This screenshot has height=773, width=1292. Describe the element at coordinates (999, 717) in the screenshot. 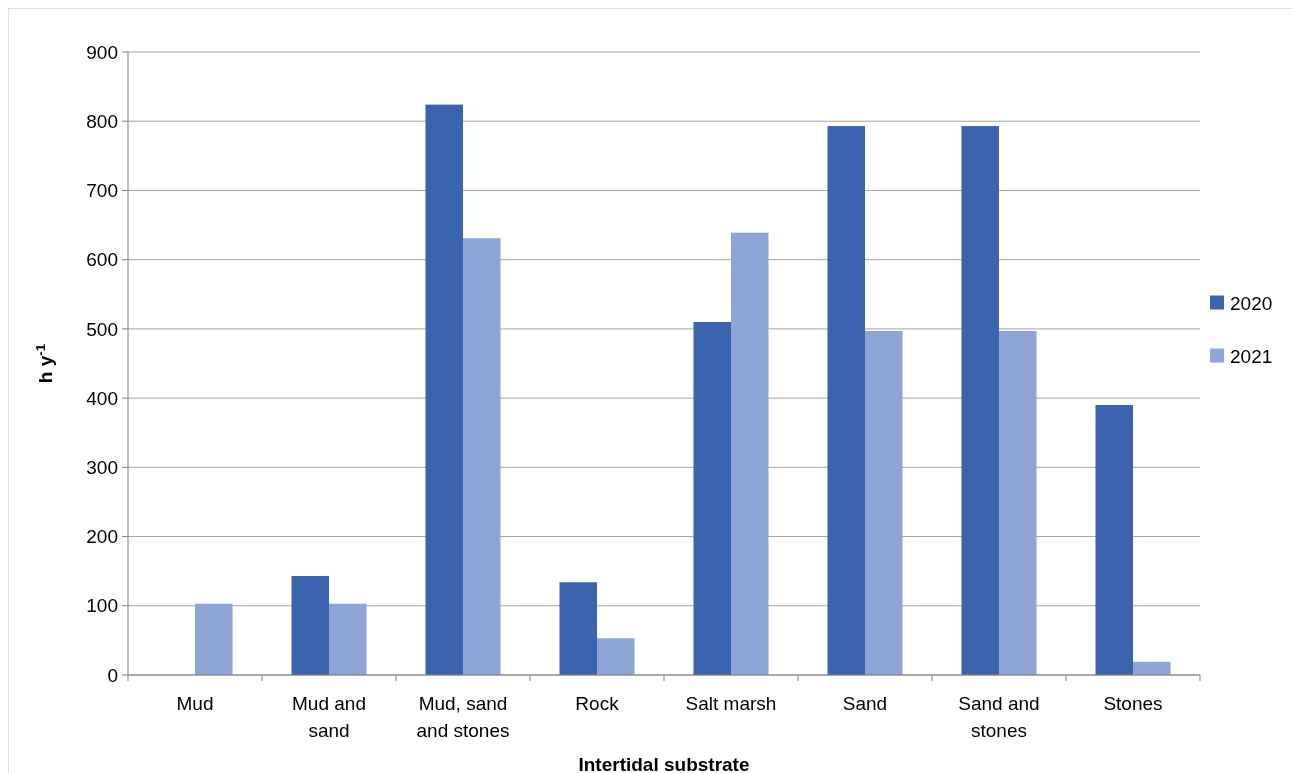

I see `x-tick-label: Sand and stones` at that location.